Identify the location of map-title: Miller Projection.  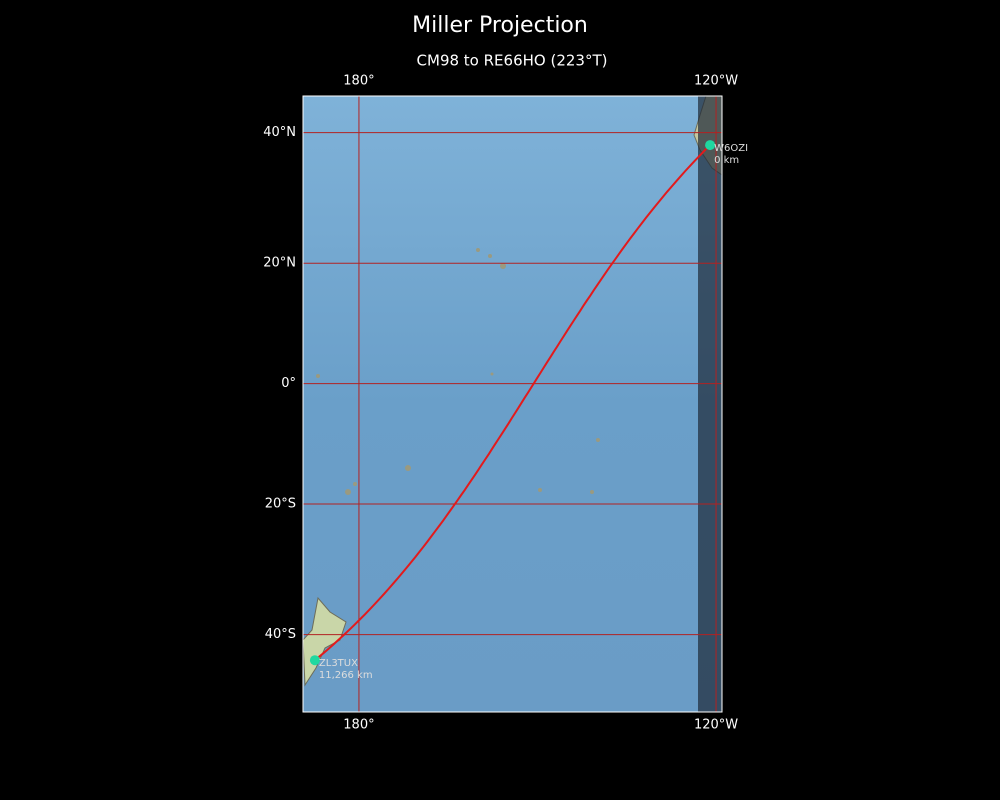
(500, 25).